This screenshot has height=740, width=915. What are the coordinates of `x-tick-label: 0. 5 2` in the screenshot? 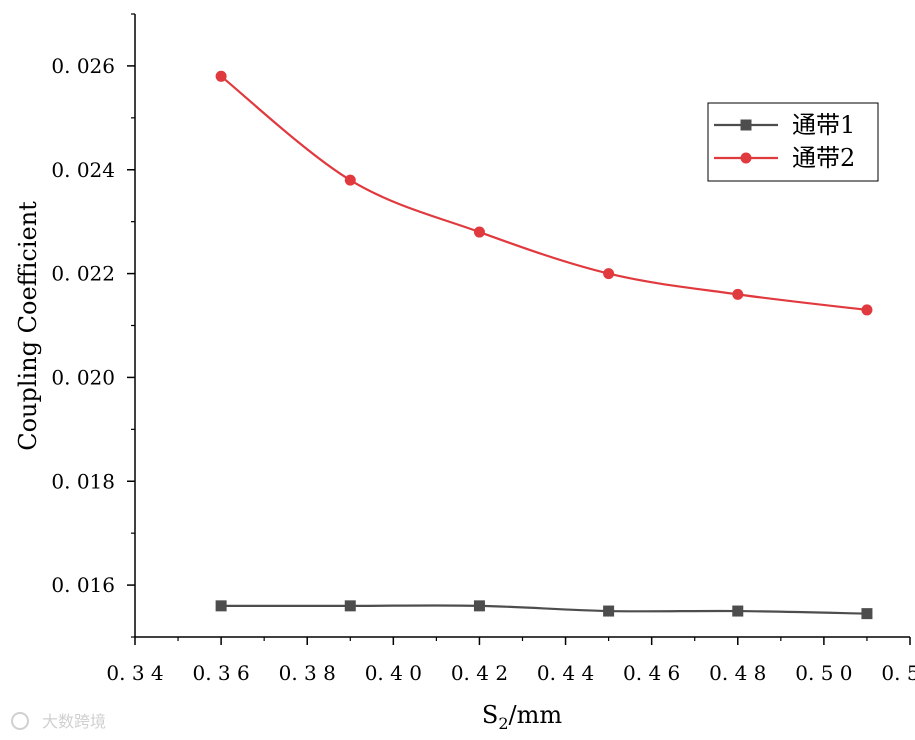 It's located at (898, 673).